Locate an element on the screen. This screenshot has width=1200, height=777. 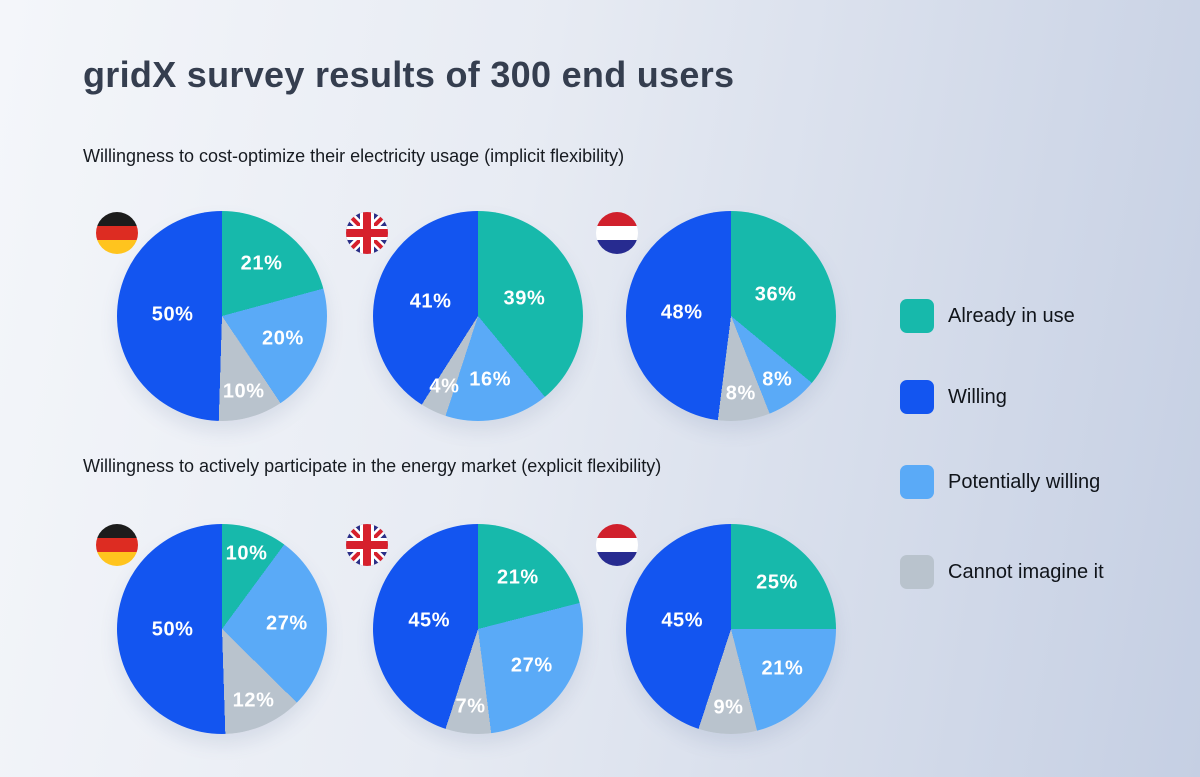
legend-label-cannot-imagine-it: Cannot imagine it is located at coordinates (1026, 572).